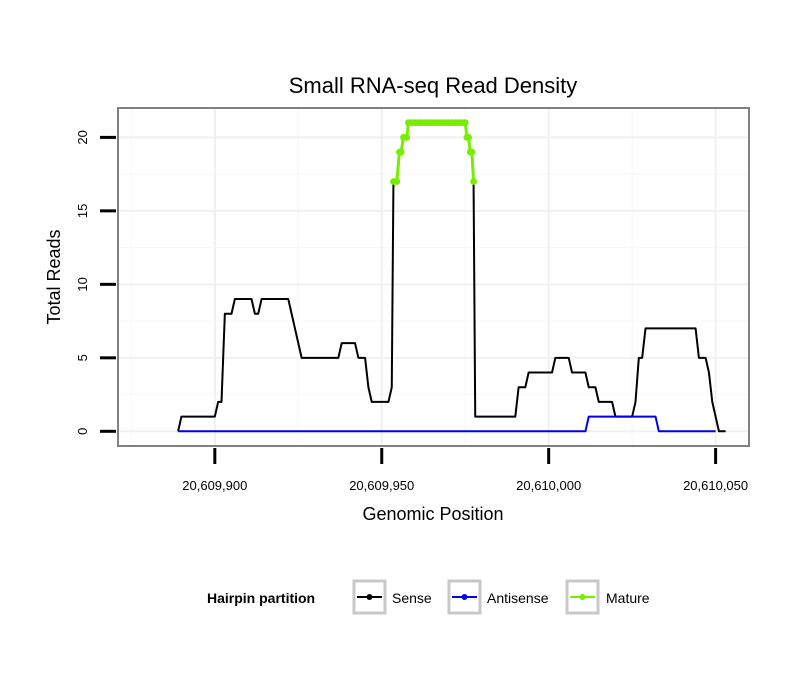 The height and width of the screenshot is (690, 810). Describe the element at coordinates (465, 470) in the screenshot. I see `x-axis: 20,609,900 20,609,950 20,610,000 20,610,050` at that location.